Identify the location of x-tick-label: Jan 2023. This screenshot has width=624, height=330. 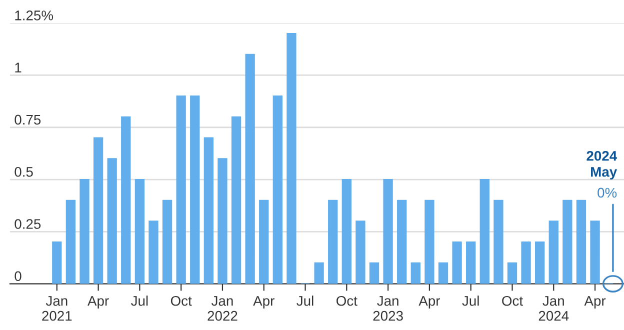
(388, 308).